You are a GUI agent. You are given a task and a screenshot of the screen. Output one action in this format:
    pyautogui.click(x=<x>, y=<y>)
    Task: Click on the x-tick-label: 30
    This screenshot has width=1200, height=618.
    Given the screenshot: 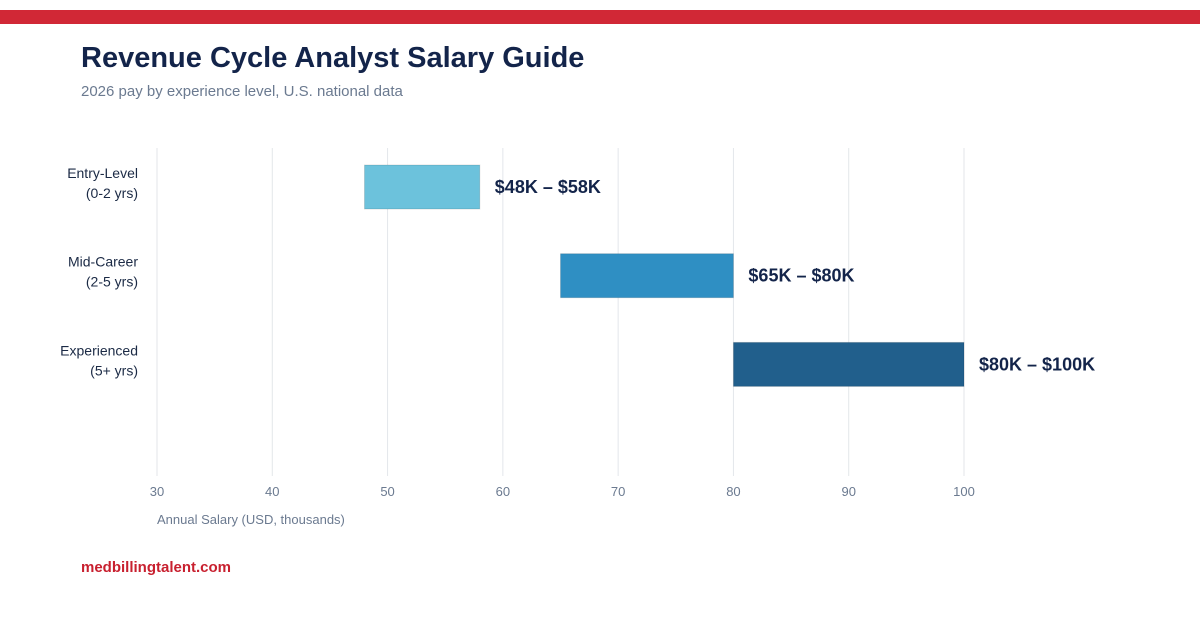 What is the action you would take?
    pyautogui.click(x=157, y=491)
    